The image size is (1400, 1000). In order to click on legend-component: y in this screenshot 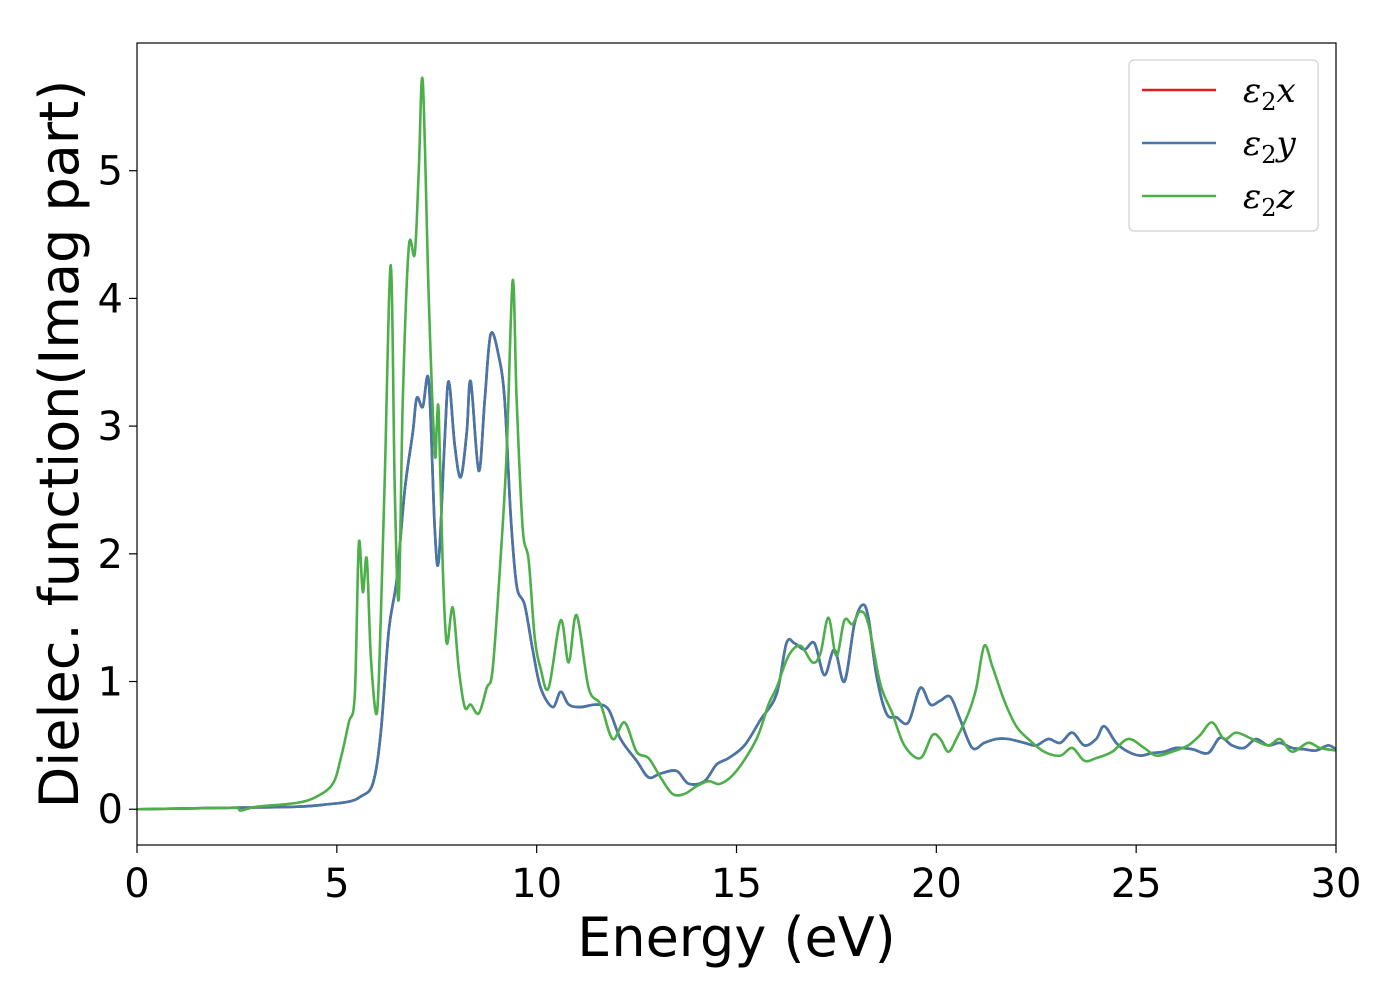, I will do `click(1286, 144)`.